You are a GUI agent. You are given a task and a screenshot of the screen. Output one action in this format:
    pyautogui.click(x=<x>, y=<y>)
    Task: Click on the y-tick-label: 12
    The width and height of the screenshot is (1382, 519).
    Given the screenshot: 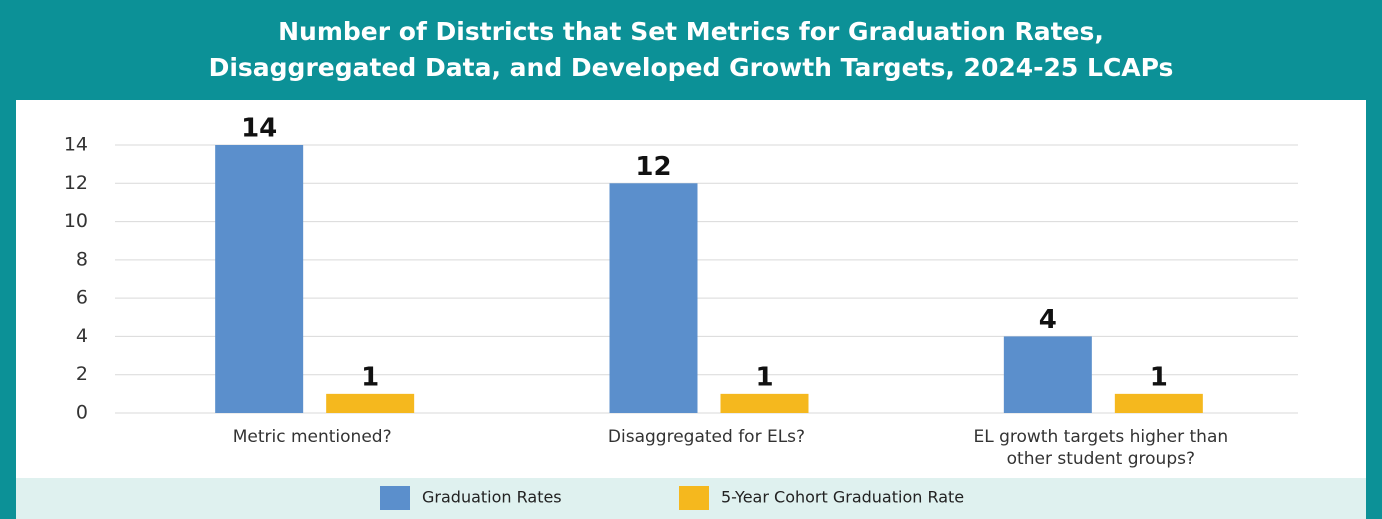 What is the action you would take?
    pyautogui.click(x=76, y=183)
    